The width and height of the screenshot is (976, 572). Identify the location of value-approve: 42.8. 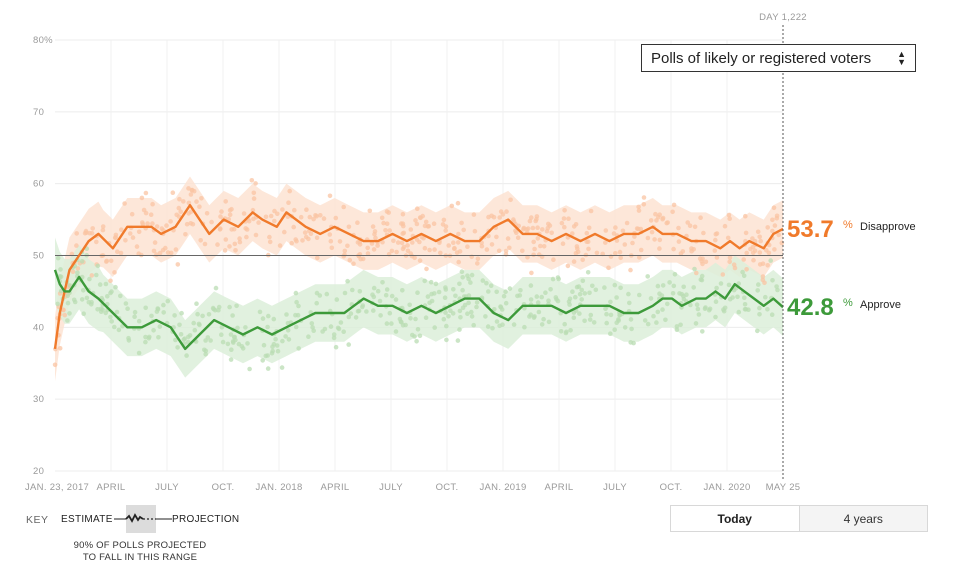
(810, 307).